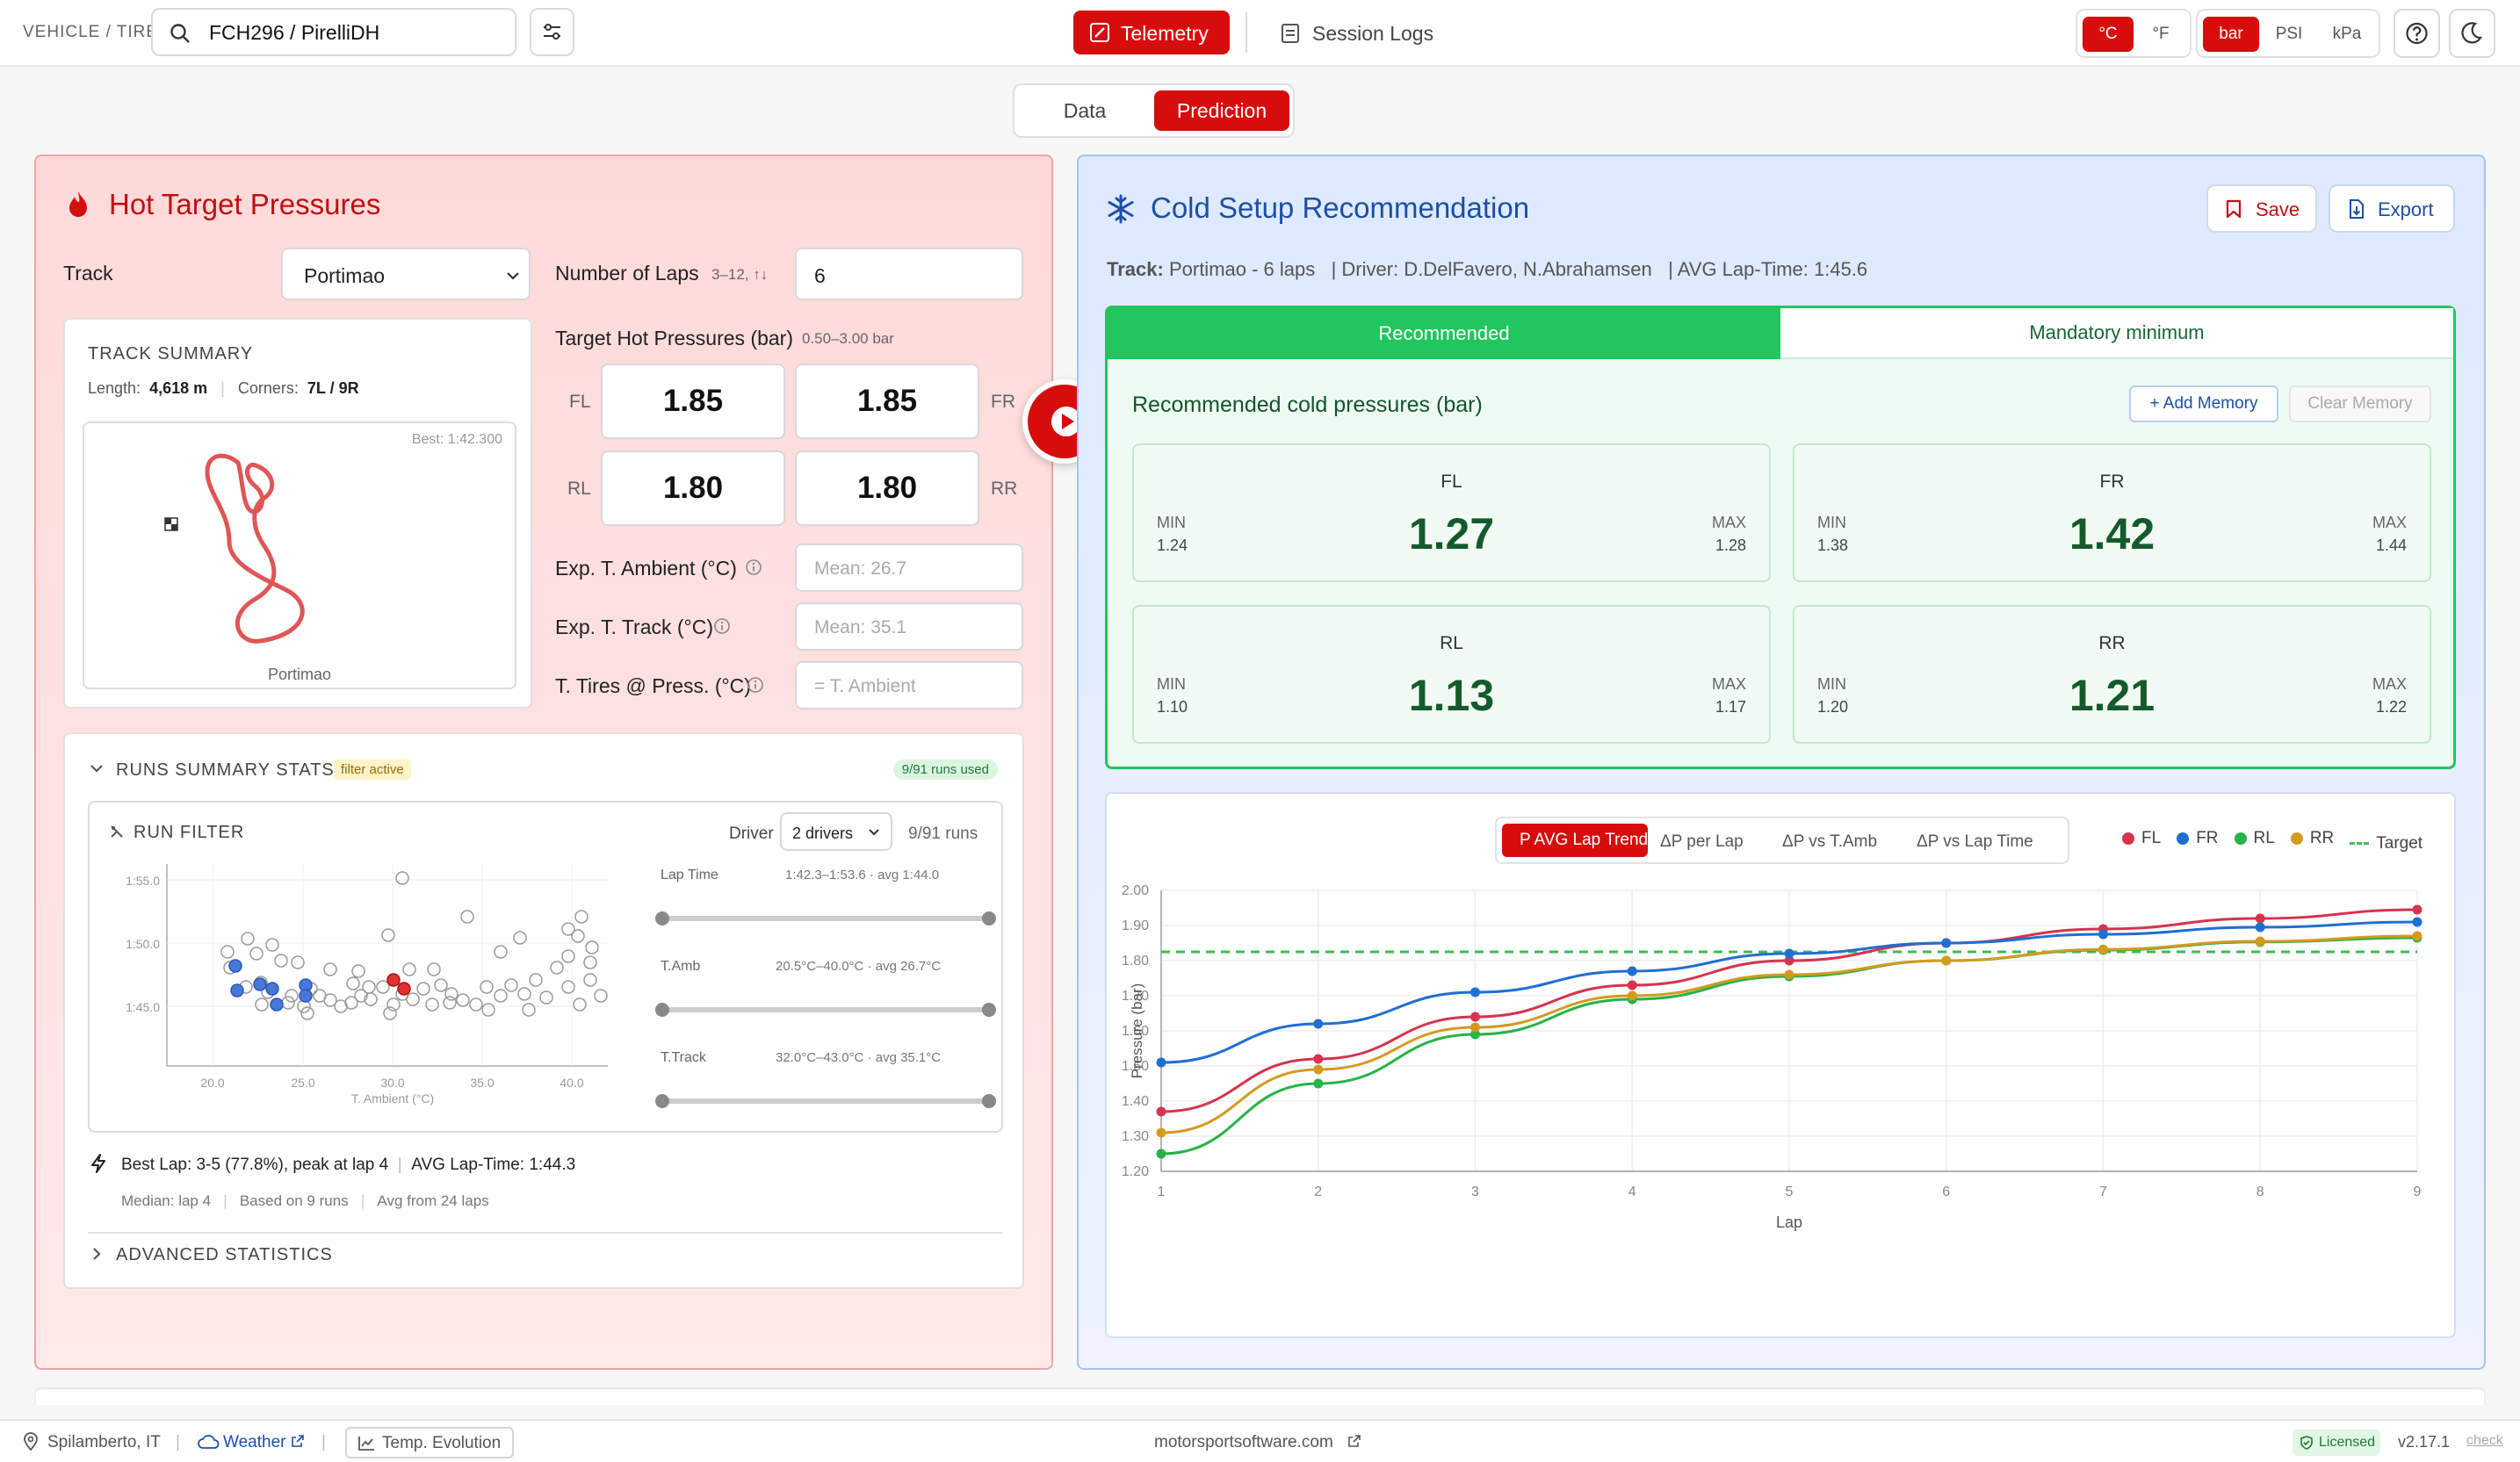  I want to click on legend-item-rl: RL, so click(2254, 838).